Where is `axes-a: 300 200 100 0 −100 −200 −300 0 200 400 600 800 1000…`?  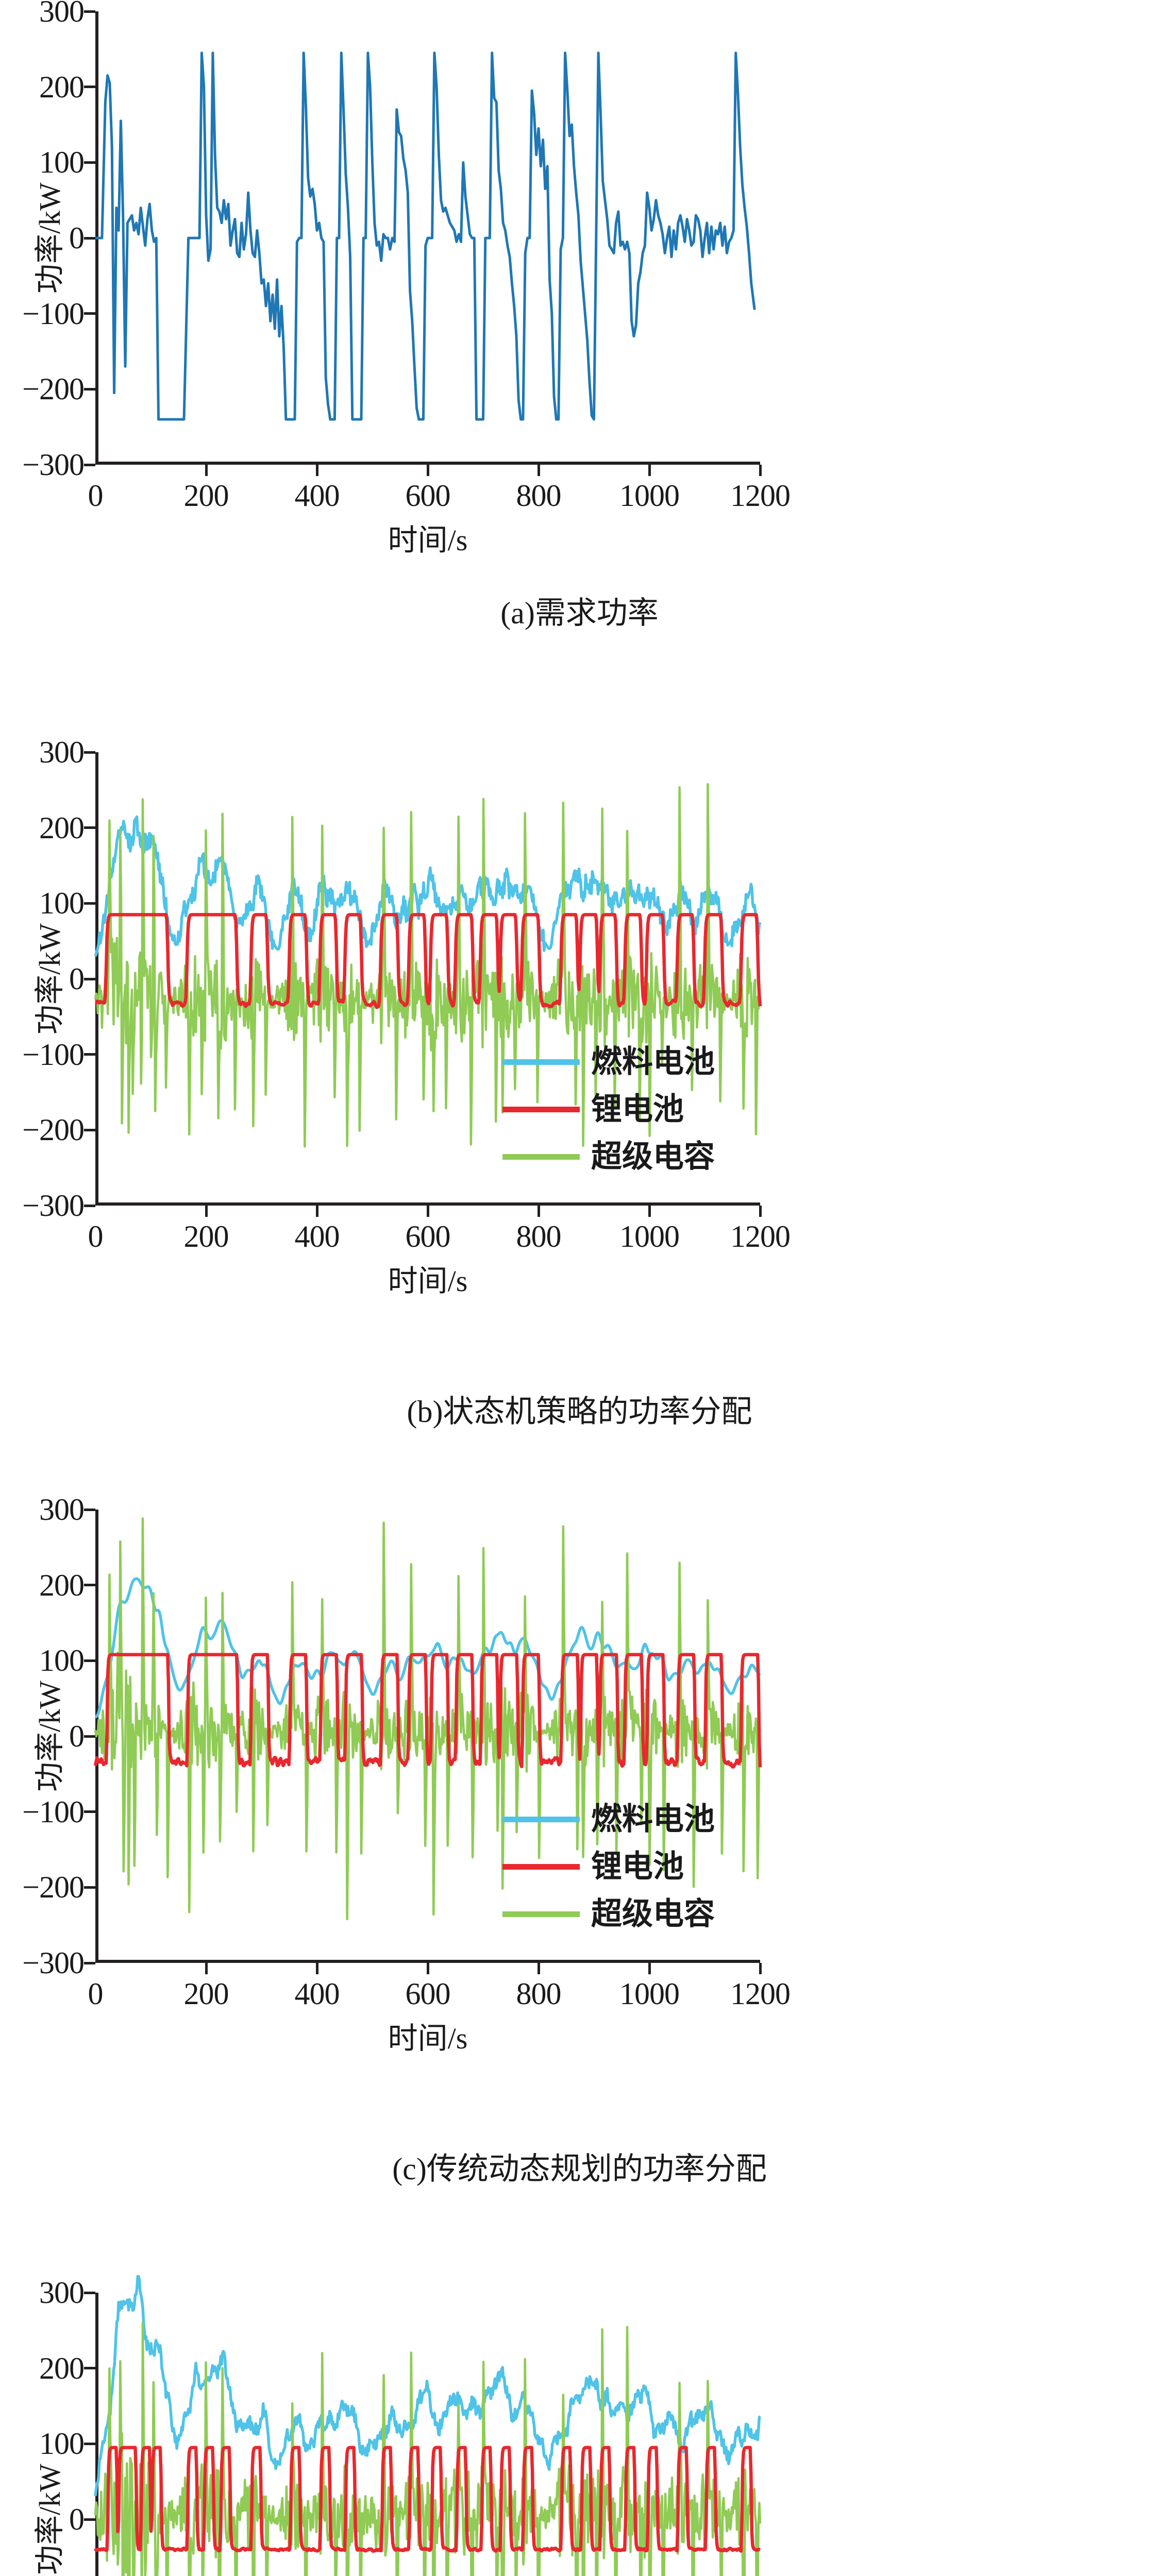 axes-a: 300 200 100 0 −100 −200 −300 0 200 400 600 800 1000… is located at coordinates (406, 277).